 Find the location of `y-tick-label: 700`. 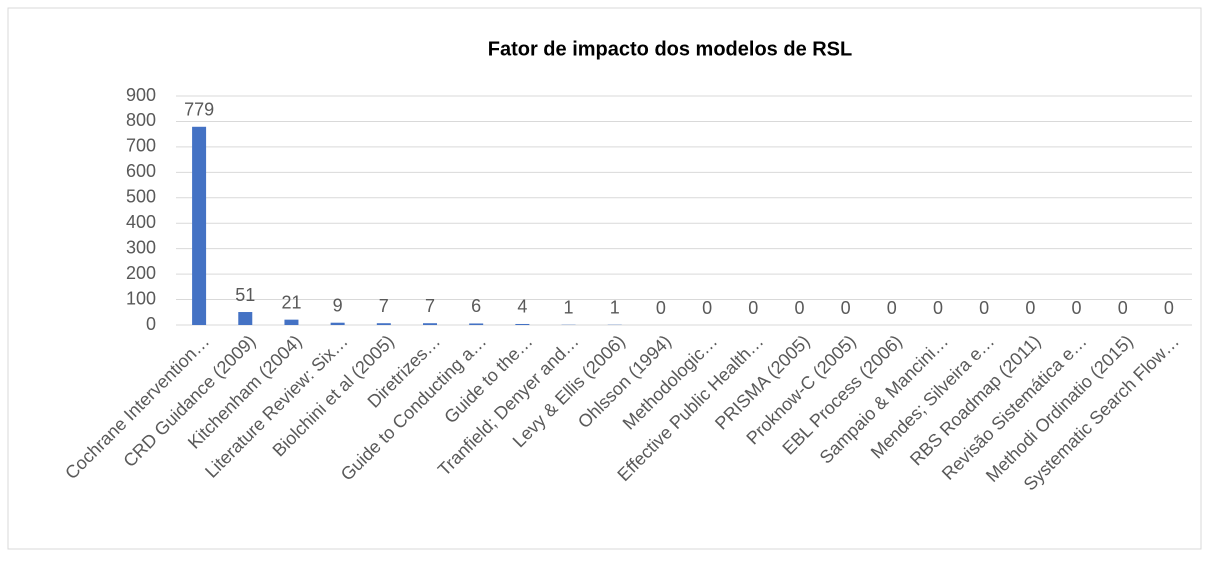

y-tick-label: 700 is located at coordinates (141, 146).